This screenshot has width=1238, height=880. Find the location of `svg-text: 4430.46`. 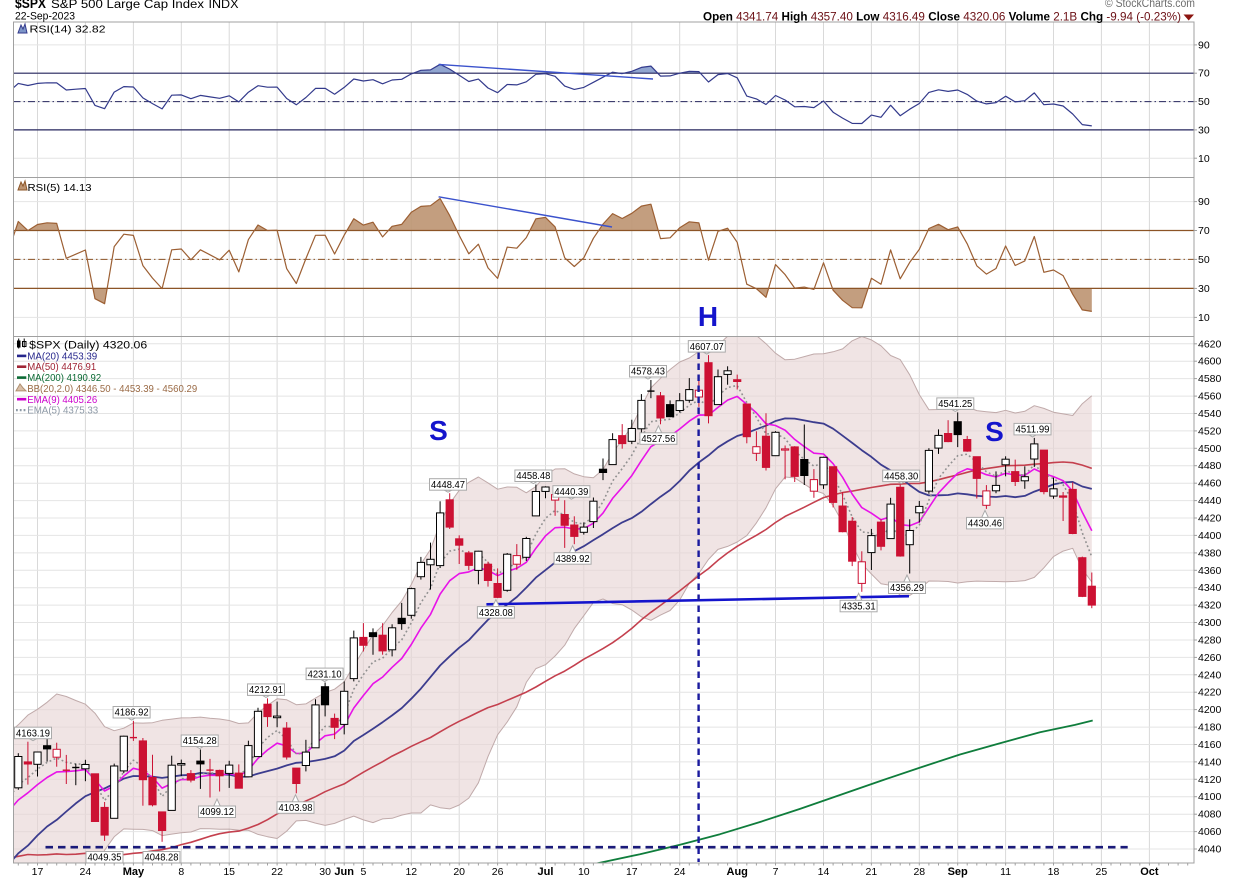

svg-text: 4430.46 is located at coordinates (985, 524).